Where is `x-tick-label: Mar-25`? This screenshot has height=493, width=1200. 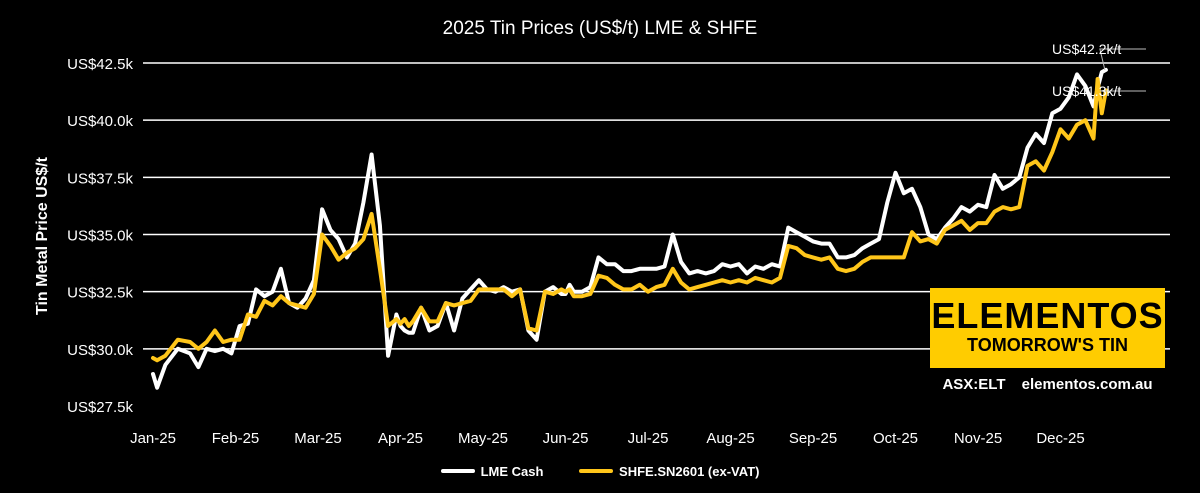
x-tick-label: Mar-25 is located at coordinates (318, 438).